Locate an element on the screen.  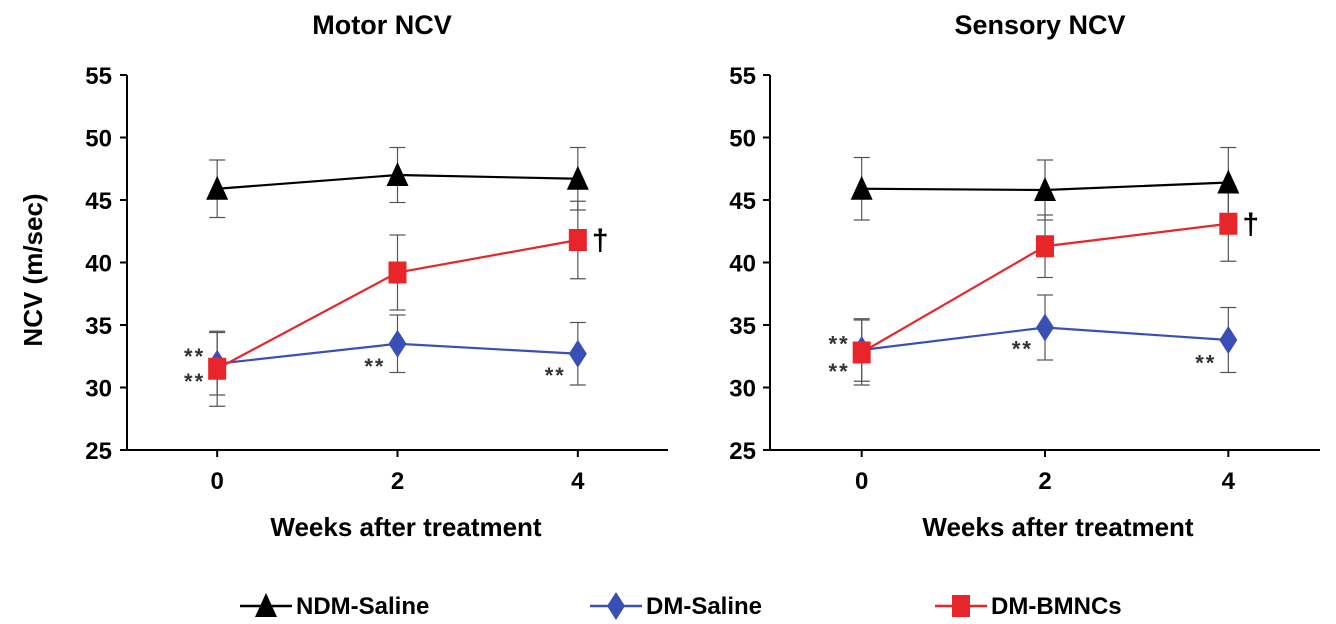
motor-ncv-title: Motor NCV is located at coordinates (381, 25).